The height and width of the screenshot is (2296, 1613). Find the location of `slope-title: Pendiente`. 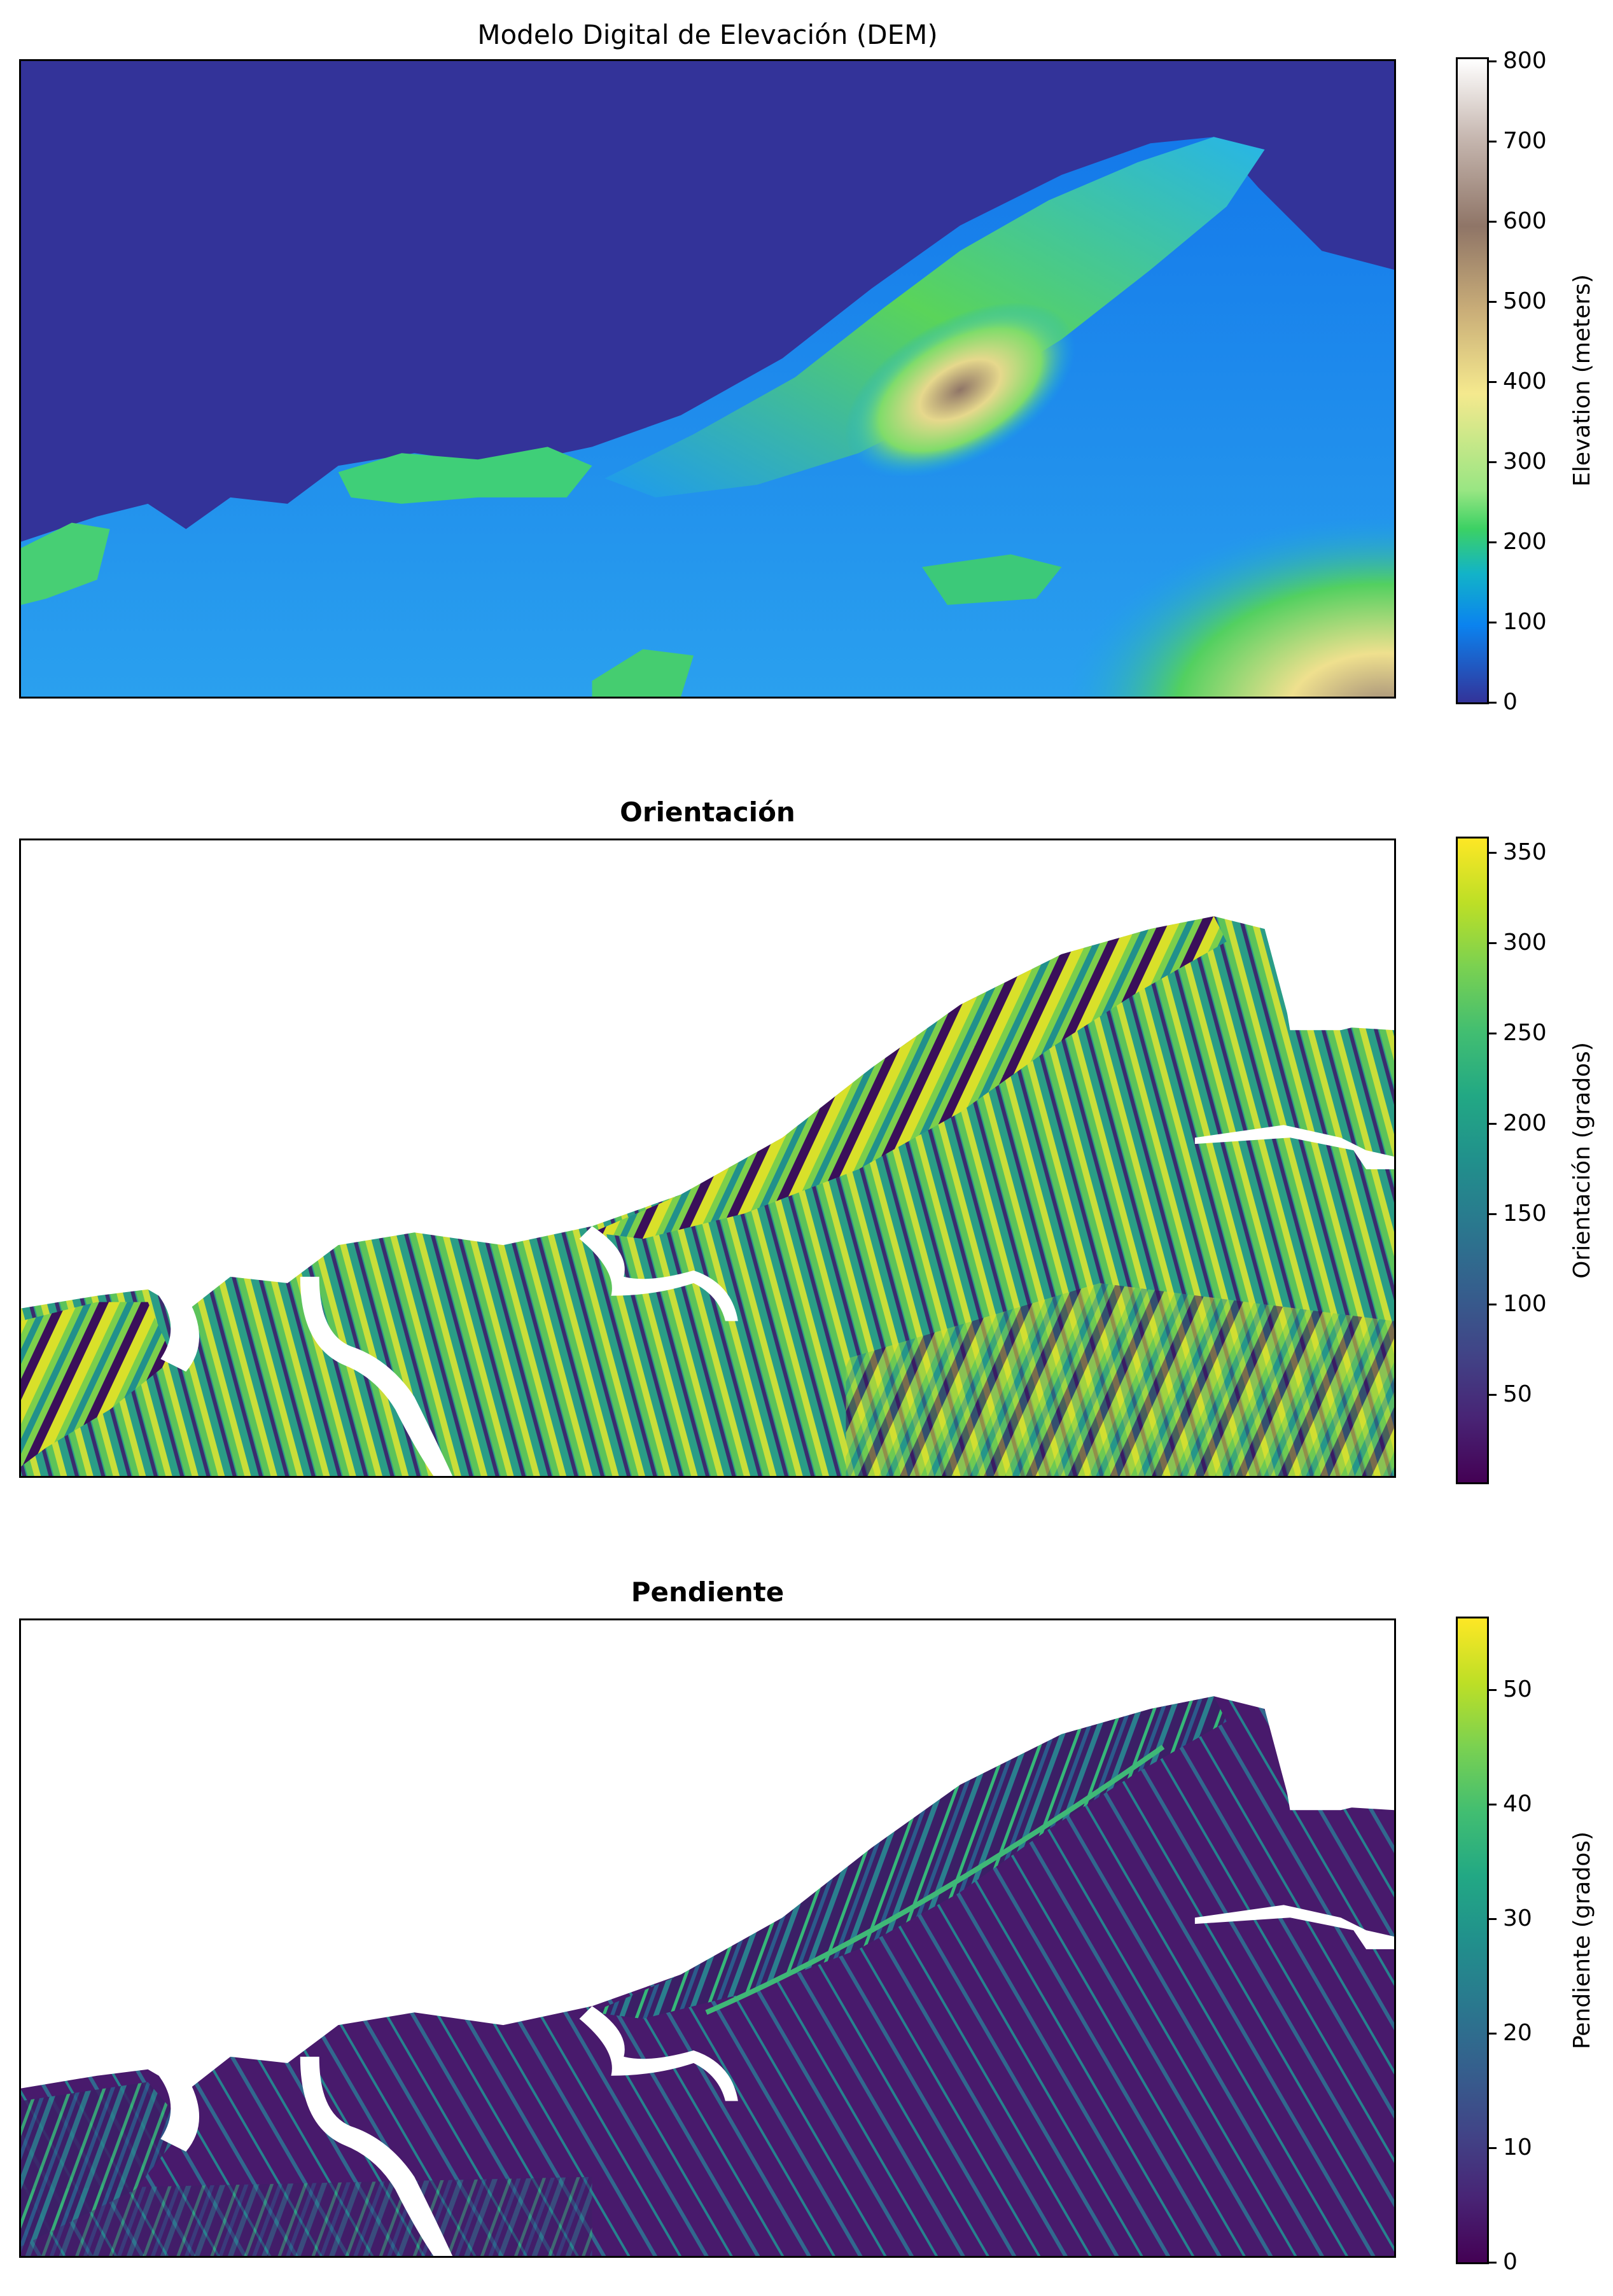

slope-title: Pendiente is located at coordinates (708, 1592).